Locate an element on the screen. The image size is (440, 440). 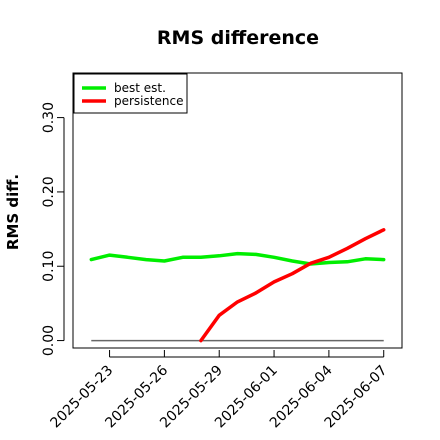
chart-title: RMS difference is located at coordinates (238, 38).